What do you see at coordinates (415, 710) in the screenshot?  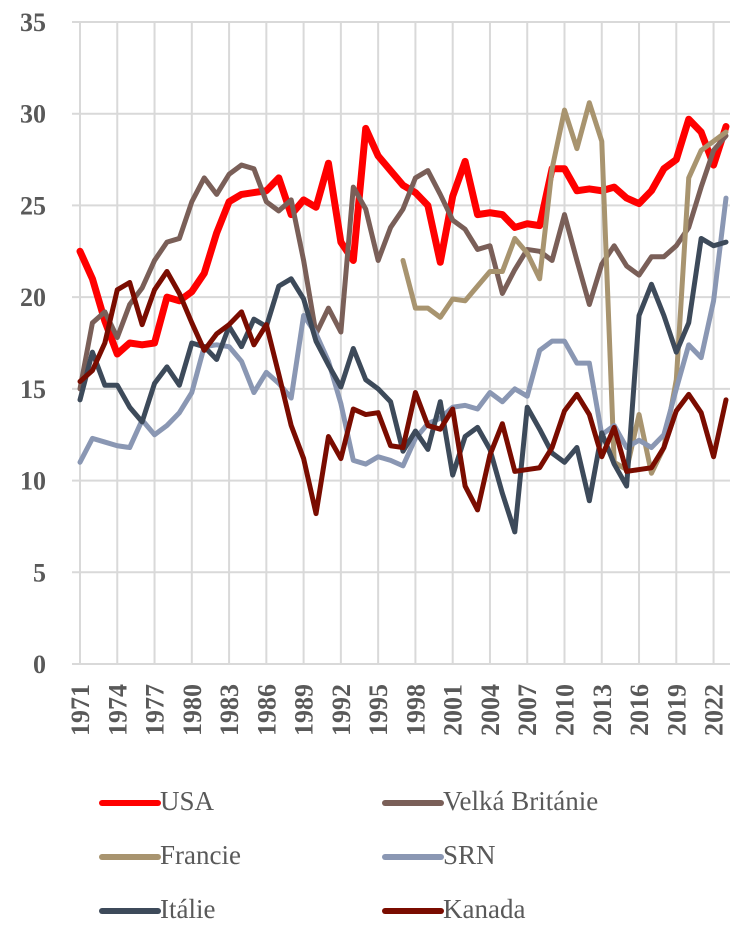 I see `x-tick-label: 1998` at bounding box center [415, 710].